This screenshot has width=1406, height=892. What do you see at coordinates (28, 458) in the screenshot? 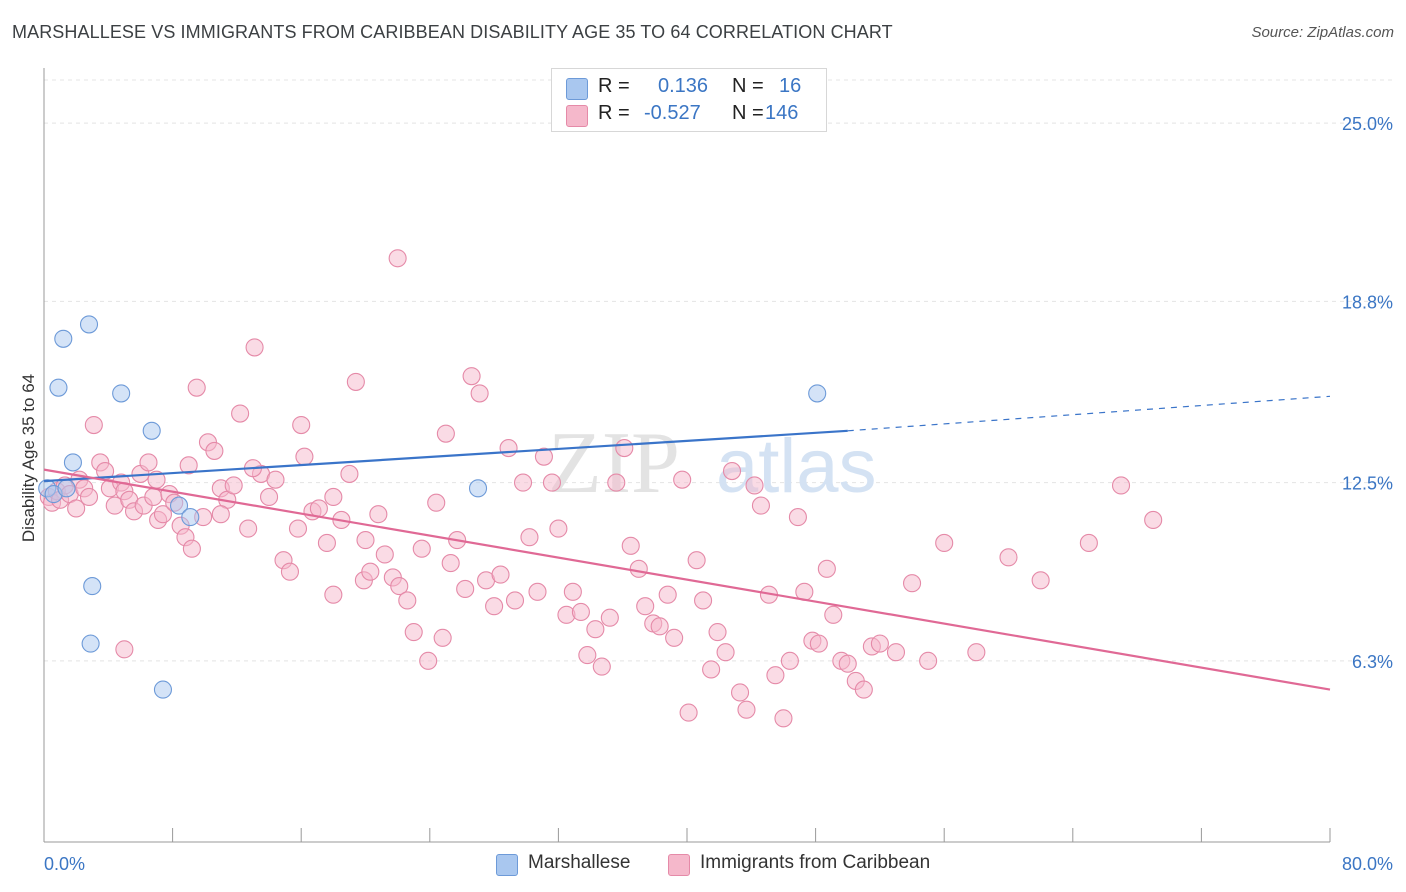
I see `y-axis-label: Disability Age 35 to 64` at bounding box center [28, 458].